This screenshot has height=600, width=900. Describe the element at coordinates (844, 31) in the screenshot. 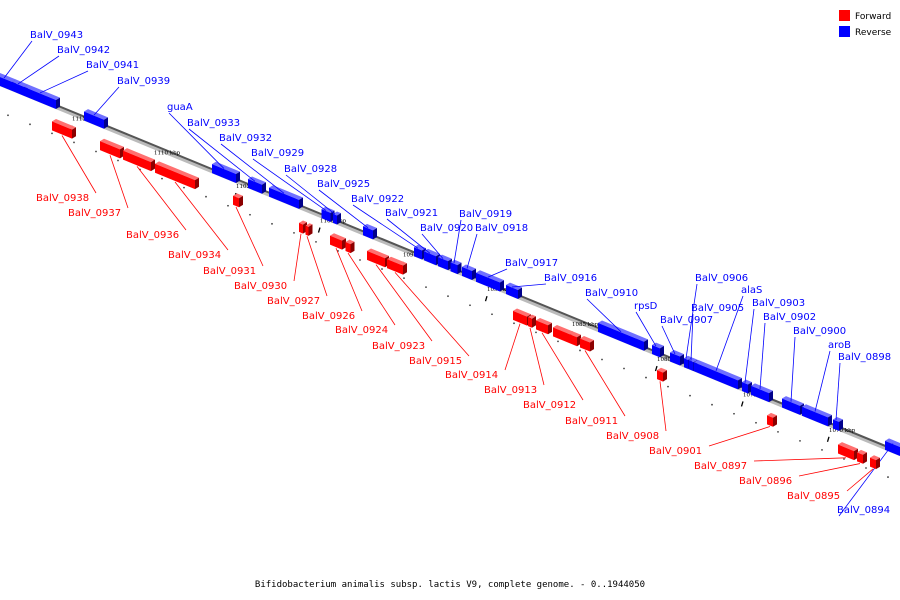

I see `legend-swatch-reverse` at that location.